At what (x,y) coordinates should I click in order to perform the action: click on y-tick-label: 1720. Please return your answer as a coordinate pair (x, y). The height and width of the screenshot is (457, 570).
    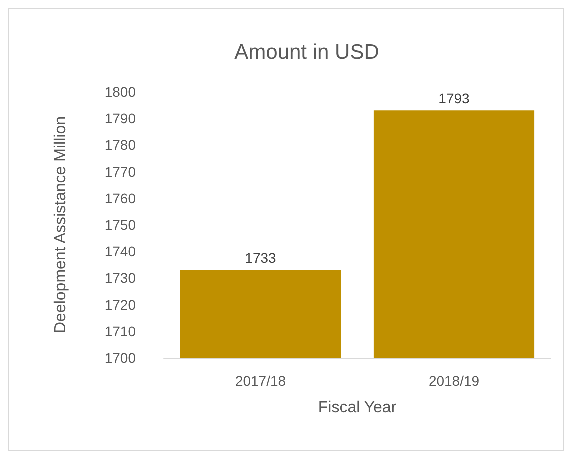
    Looking at the image, I should click on (120, 304).